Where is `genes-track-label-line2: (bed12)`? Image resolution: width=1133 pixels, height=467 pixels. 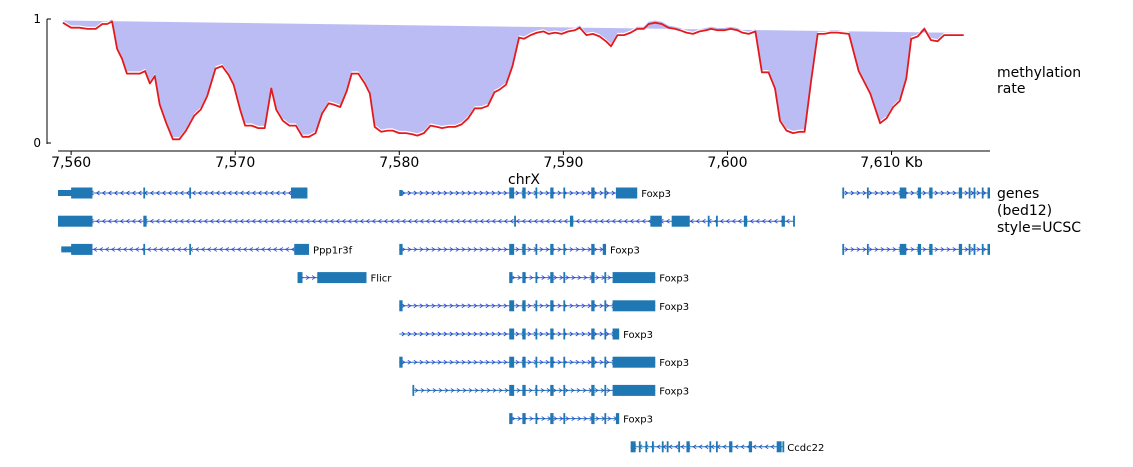
genes-track-label-line2: (bed12) is located at coordinates (1024, 211).